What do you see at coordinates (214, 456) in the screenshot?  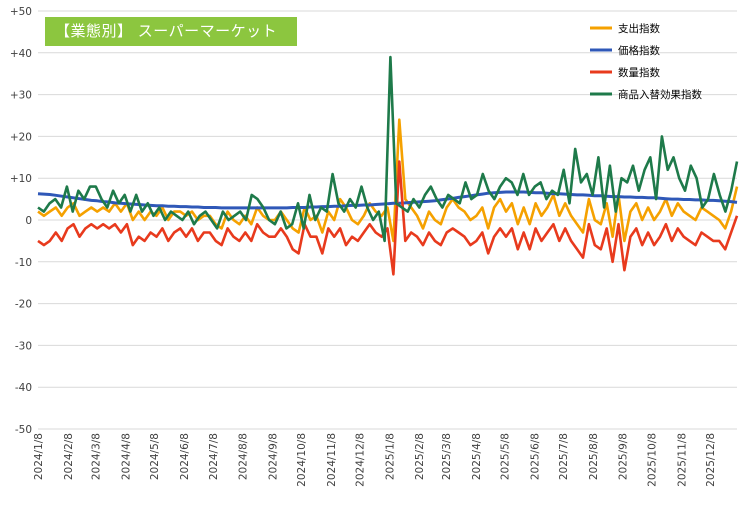 I see `x-tick-label: 2024/7/8` at bounding box center [214, 456].